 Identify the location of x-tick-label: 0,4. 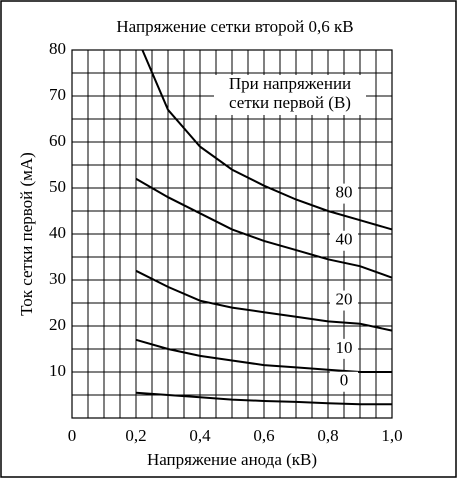
(200, 435).